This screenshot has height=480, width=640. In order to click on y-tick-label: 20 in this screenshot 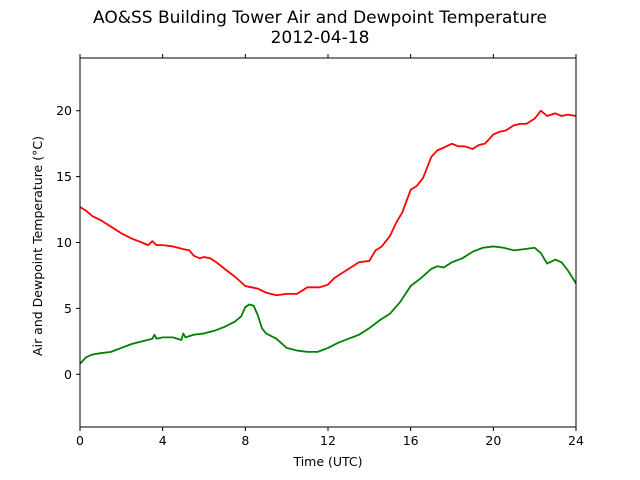, I will do `click(64, 110)`.